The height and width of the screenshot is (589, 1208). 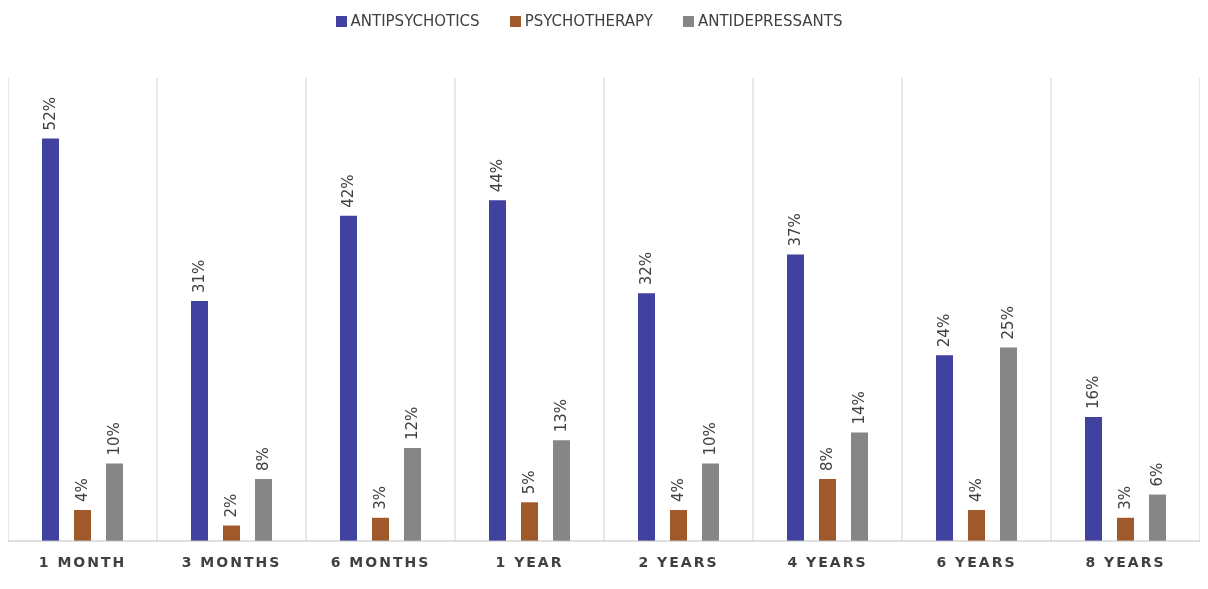 What do you see at coordinates (412, 423) in the screenshot?
I see `data-label: 12%` at bounding box center [412, 423].